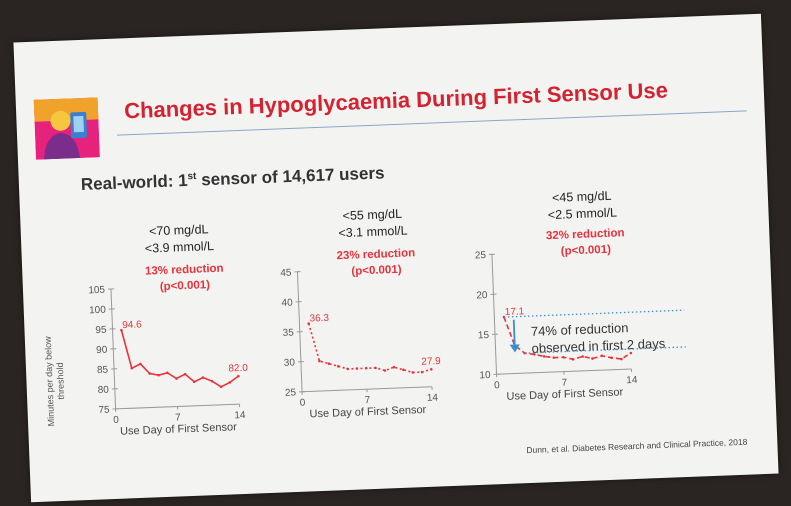 This screenshot has height=506, width=791. Describe the element at coordinates (594, 313) in the screenshot. I see `reference-line-top` at that location.